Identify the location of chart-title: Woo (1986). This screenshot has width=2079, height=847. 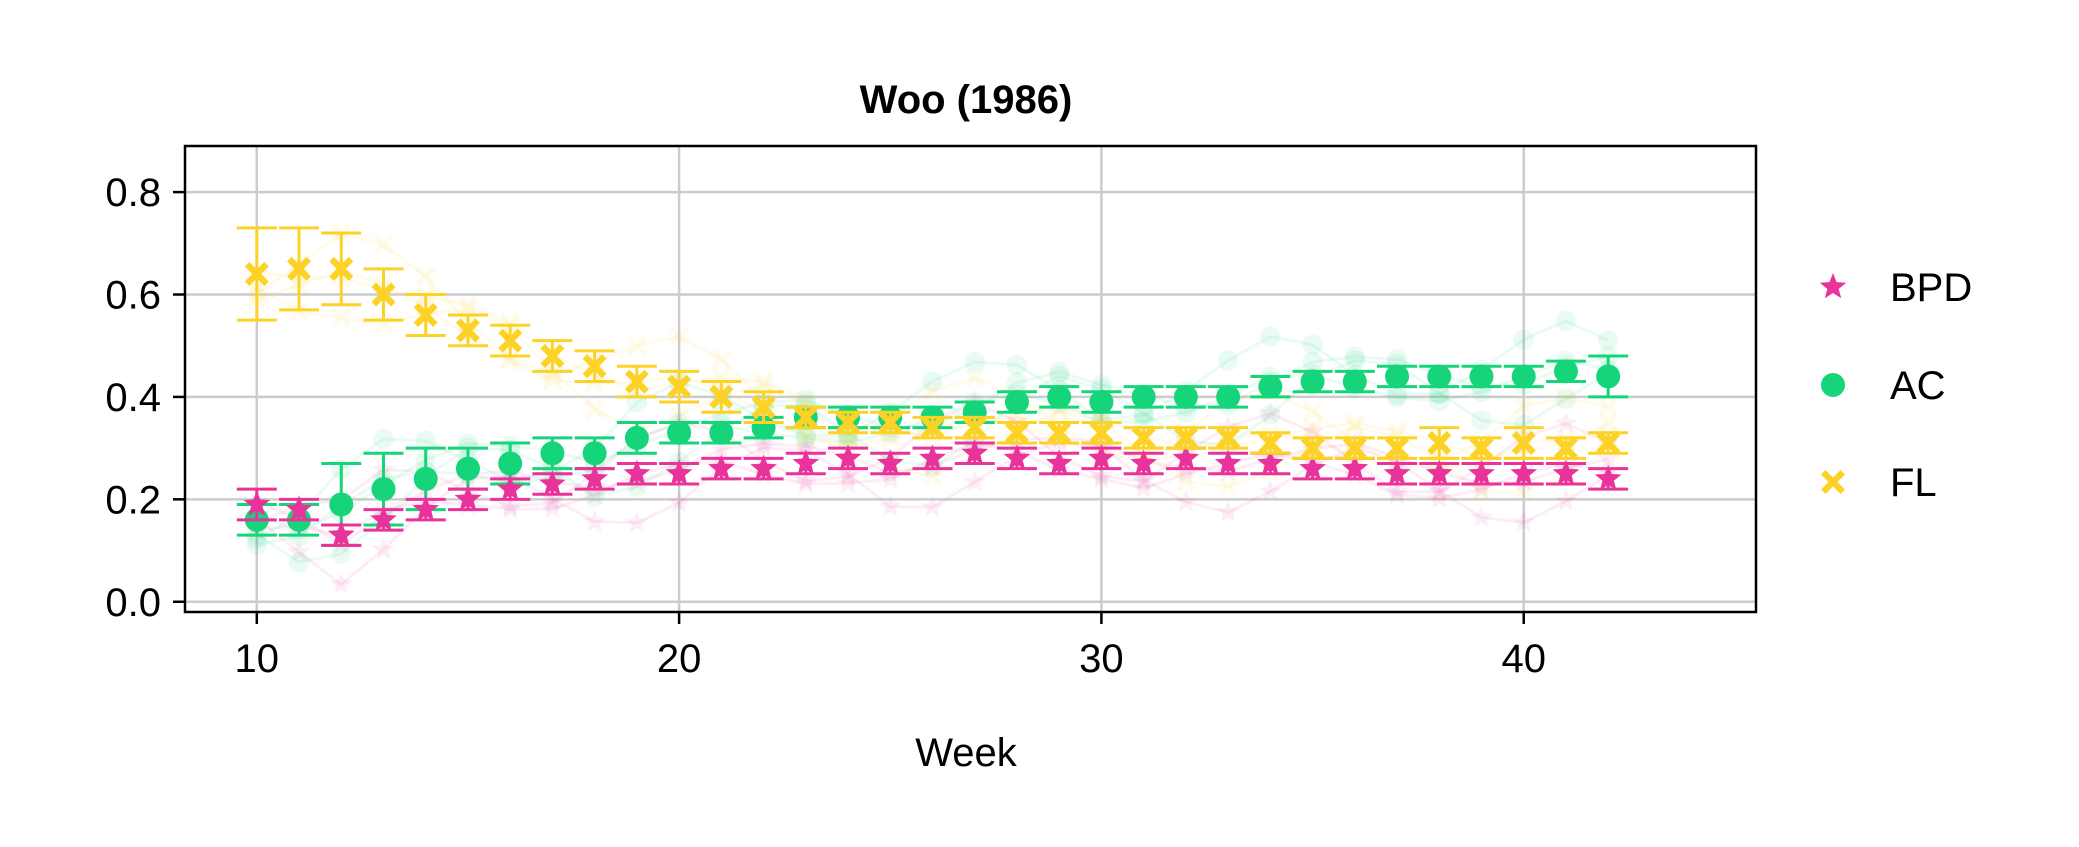
(966, 100).